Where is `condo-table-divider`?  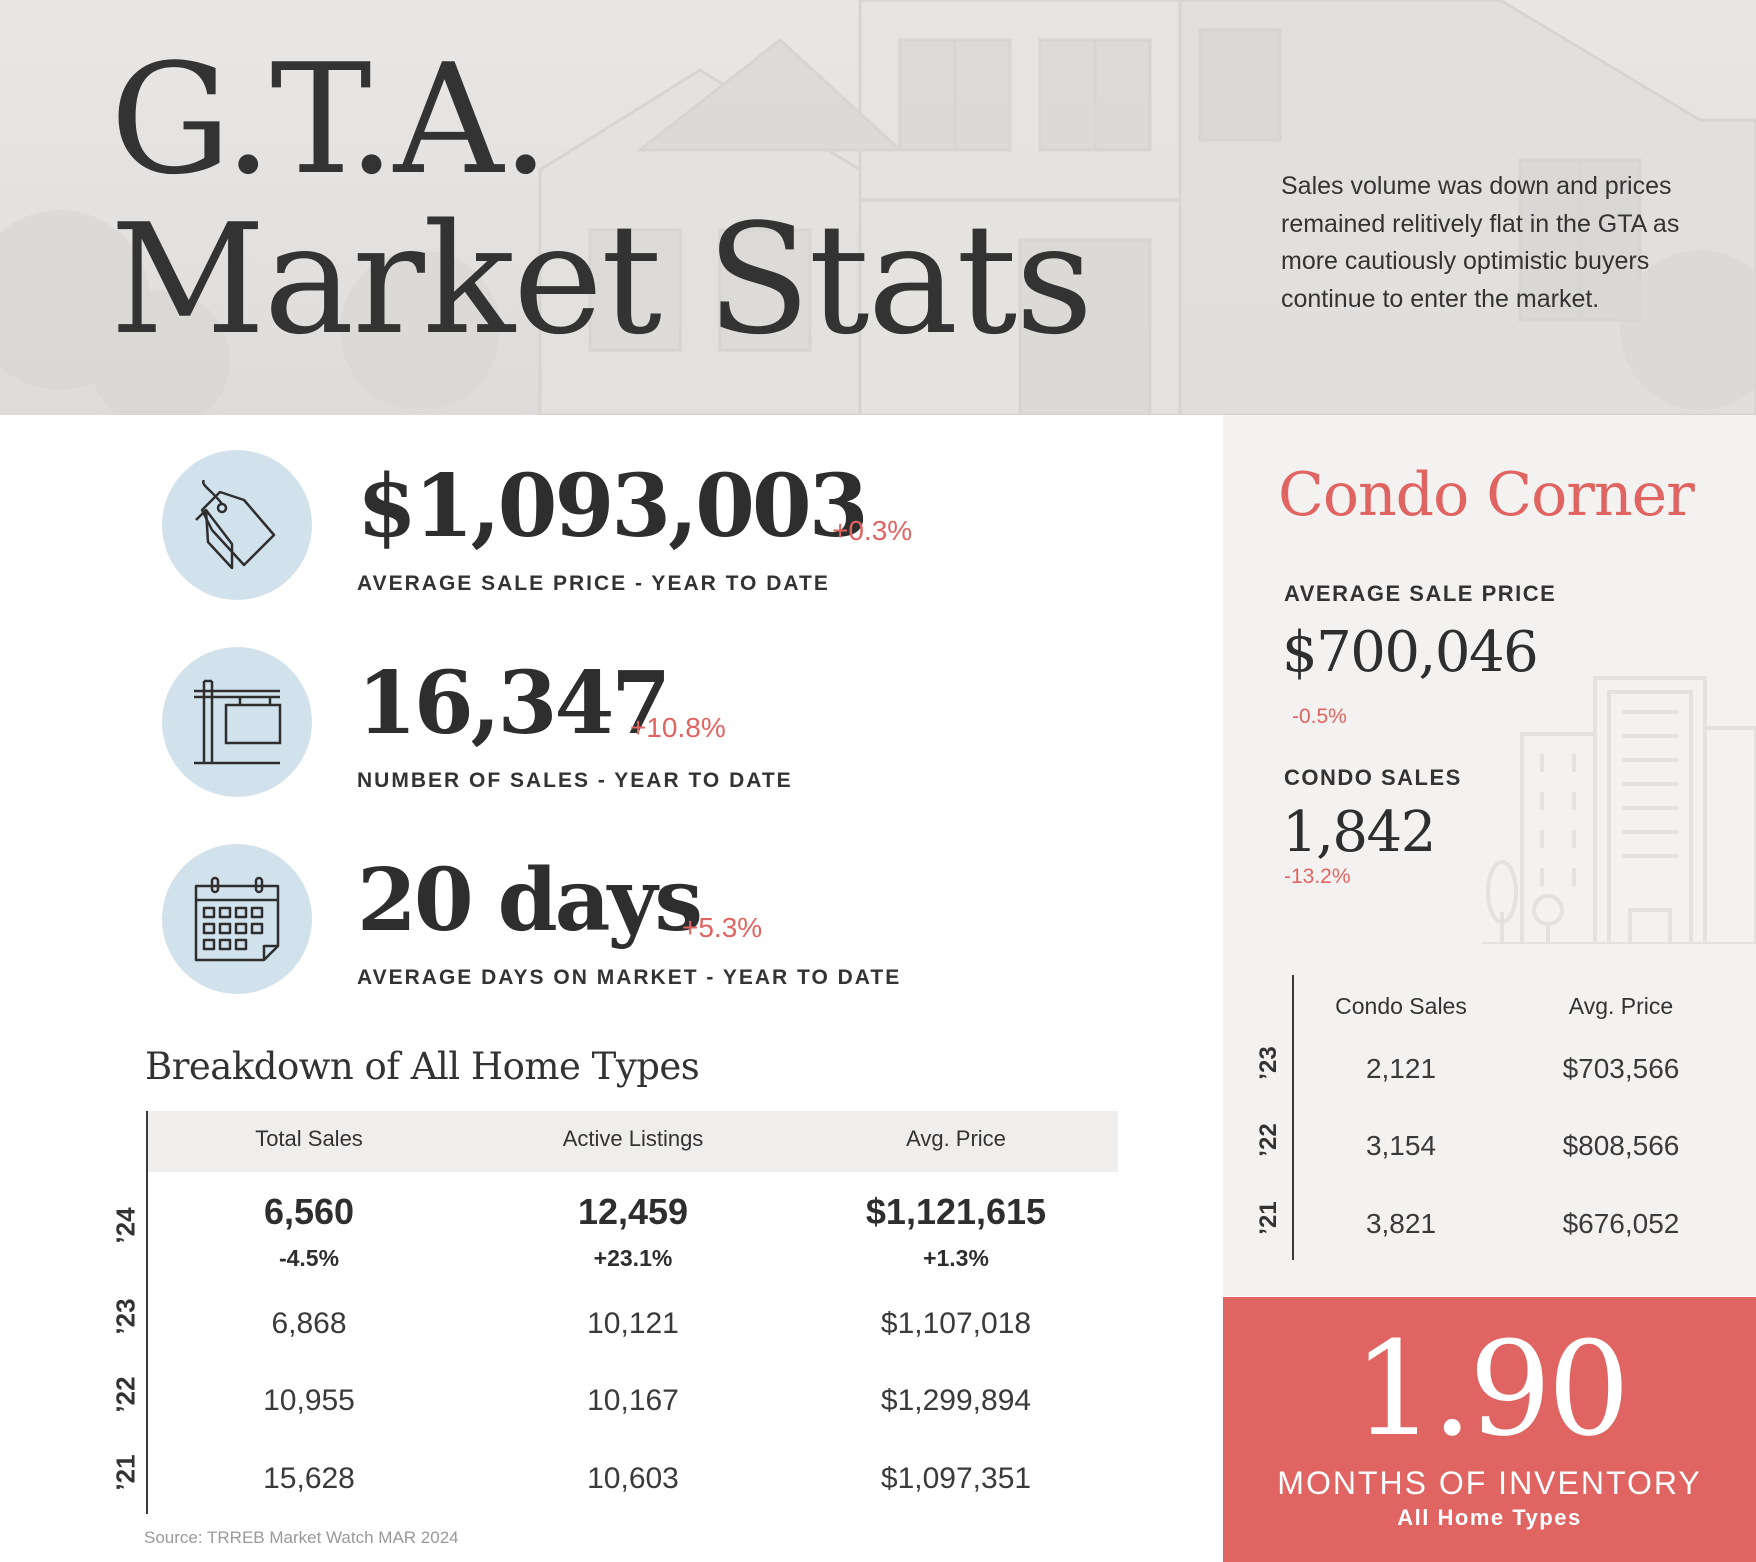
condo-table-divider is located at coordinates (1293, 1117).